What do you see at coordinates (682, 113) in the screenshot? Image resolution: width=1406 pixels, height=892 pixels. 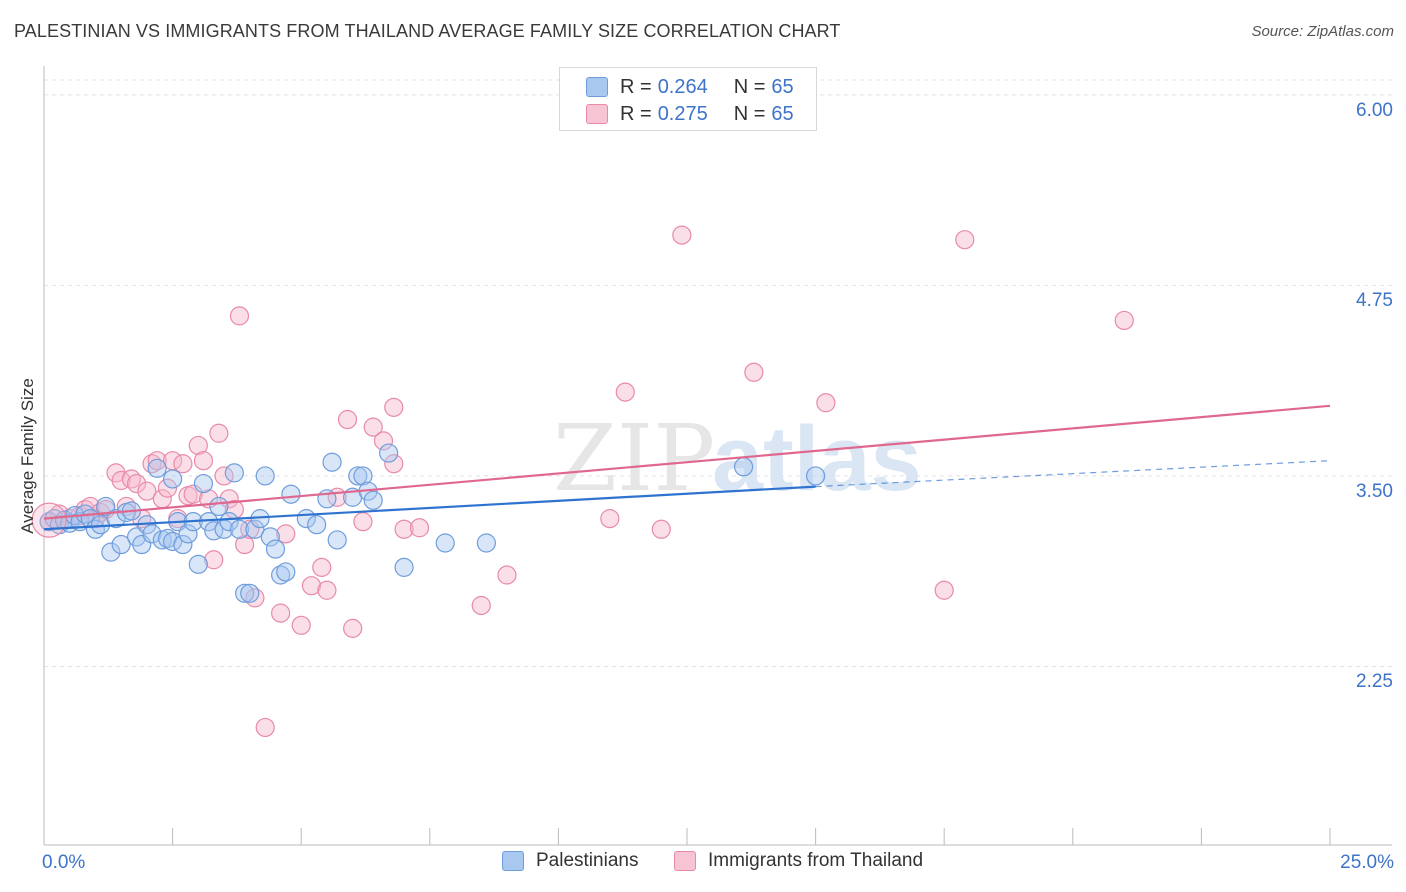 I see `legend-r-value: 0.275` at bounding box center [682, 113].